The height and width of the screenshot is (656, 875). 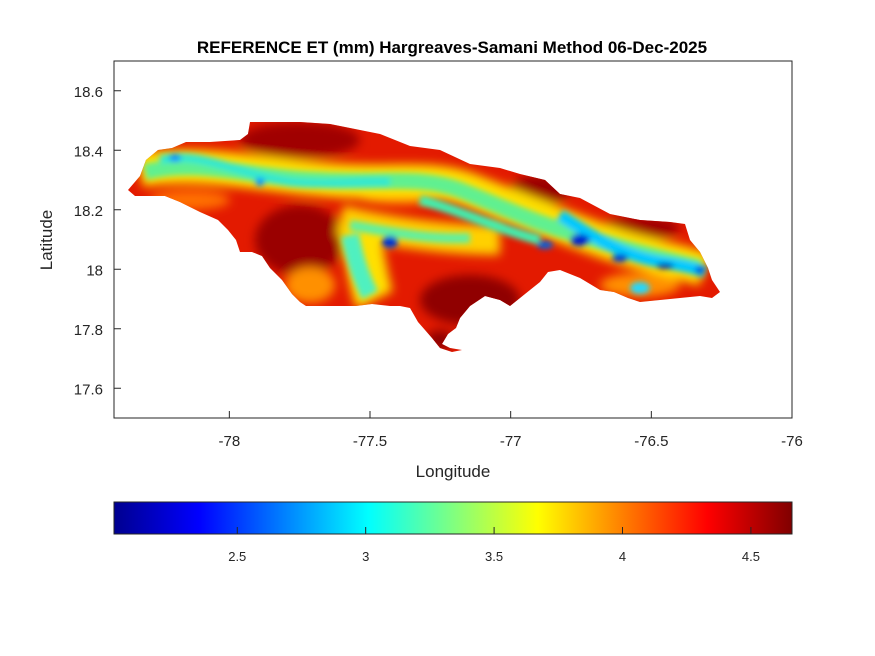 What do you see at coordinates (230, 441) in the screenshot?
I see `x-tick-label: -78` at bounding box center [230, 441].